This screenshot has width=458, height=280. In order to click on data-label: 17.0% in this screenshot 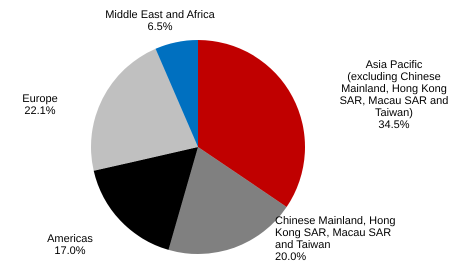, I will do `click(70, 251)`.